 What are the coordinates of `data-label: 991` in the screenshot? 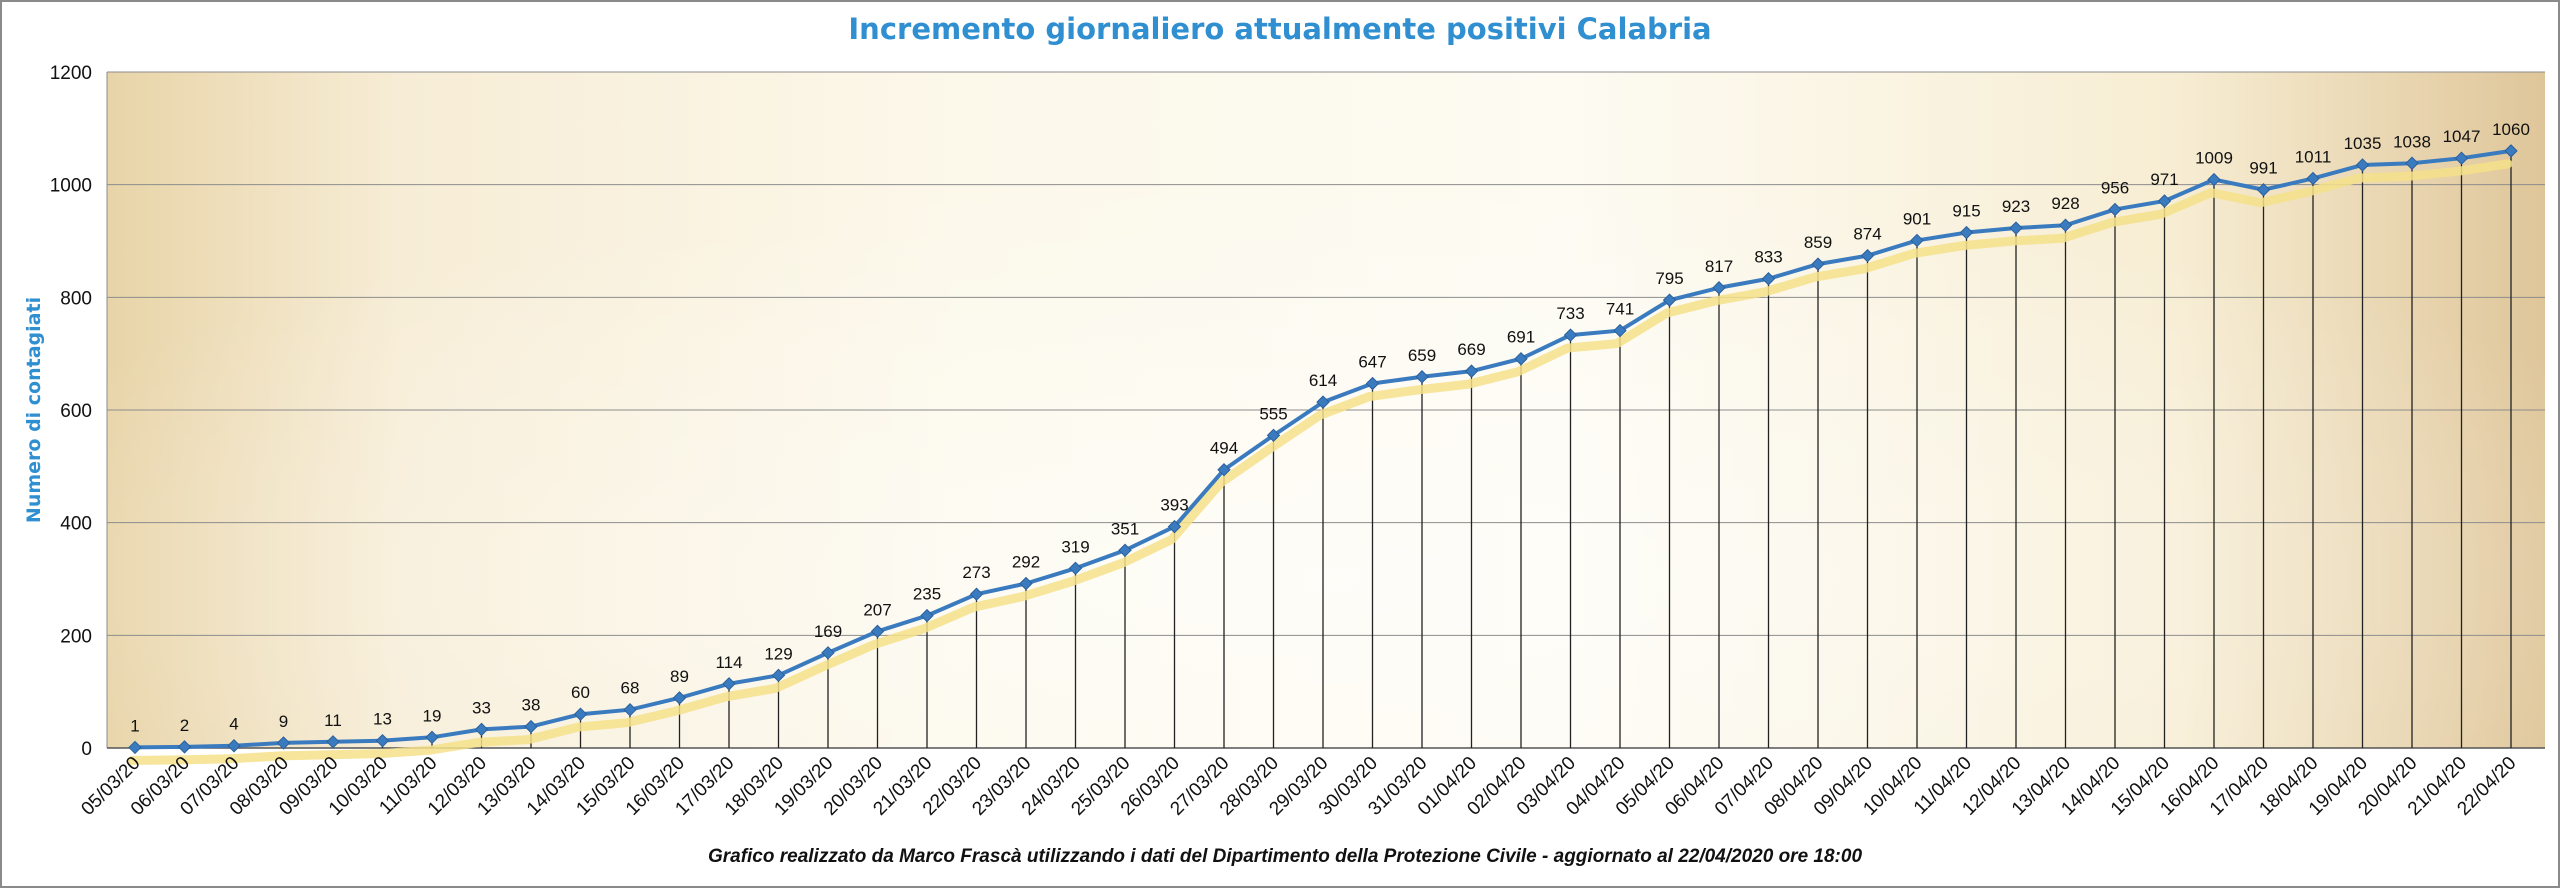 It's located at (2263, 168).